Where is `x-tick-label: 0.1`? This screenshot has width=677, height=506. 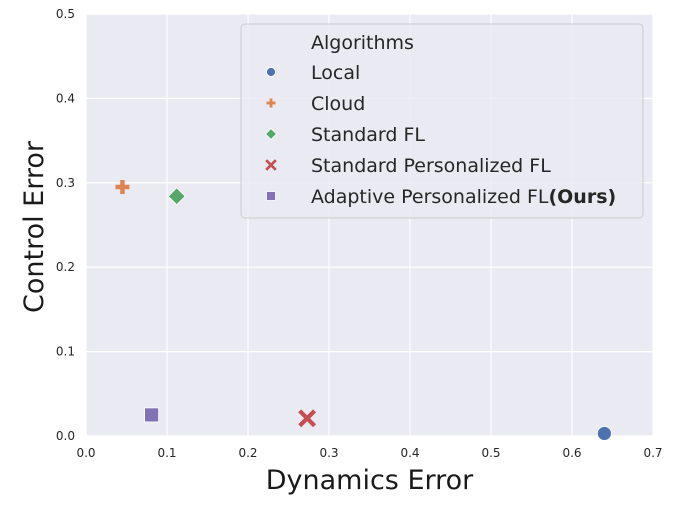
x-tick-label: 0.1 is located at coordinates (166, 453).